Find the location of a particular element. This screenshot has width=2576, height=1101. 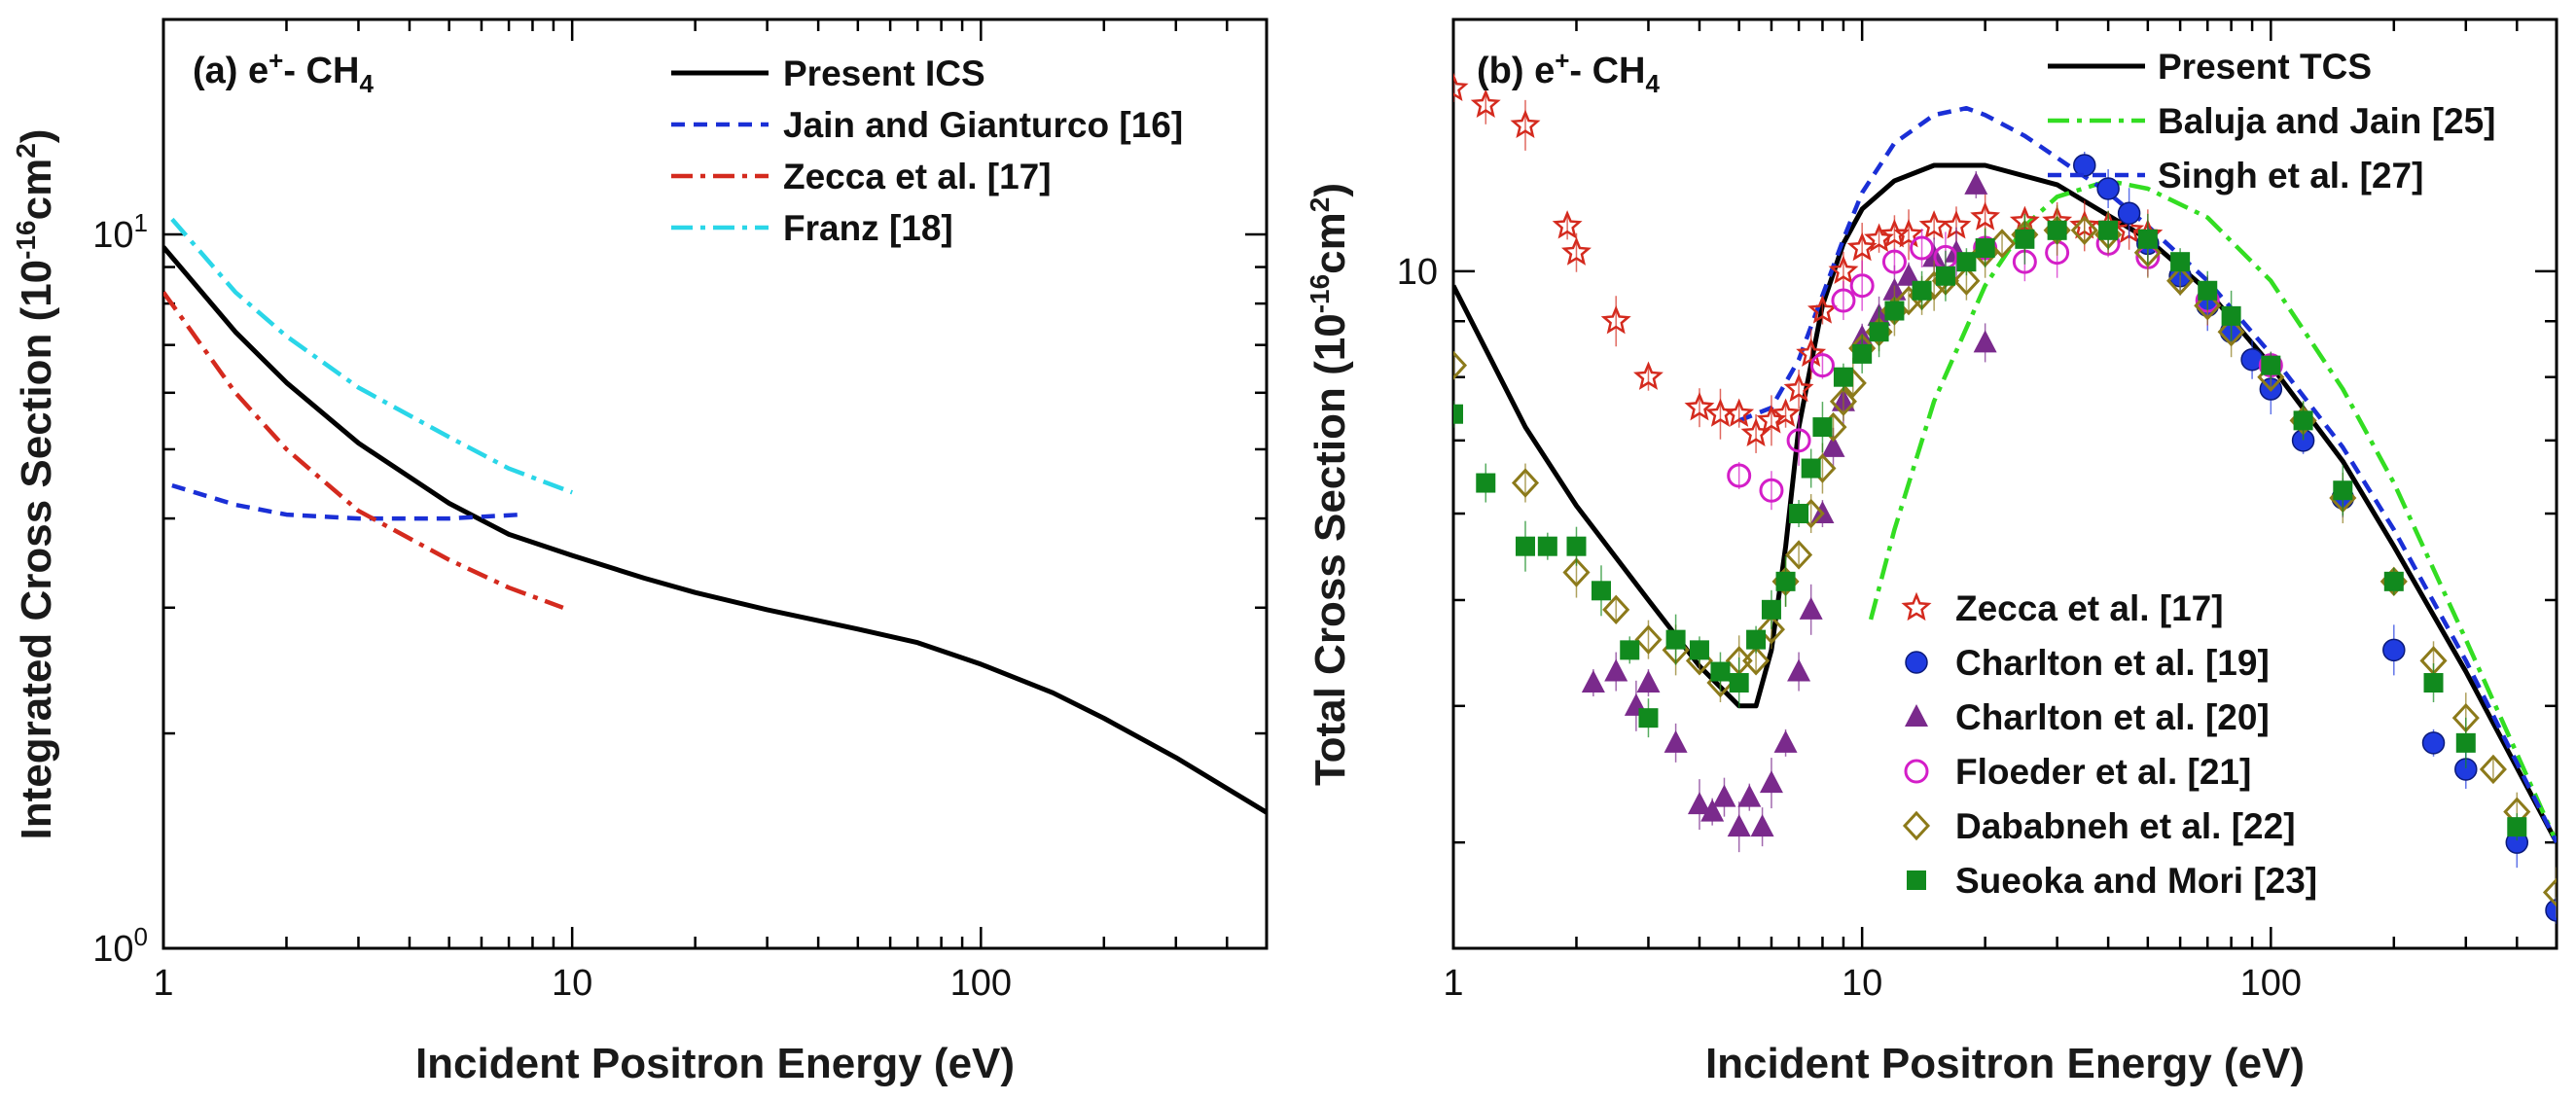

y-tick-label-a: 100 is located at coordinates (120, 946).